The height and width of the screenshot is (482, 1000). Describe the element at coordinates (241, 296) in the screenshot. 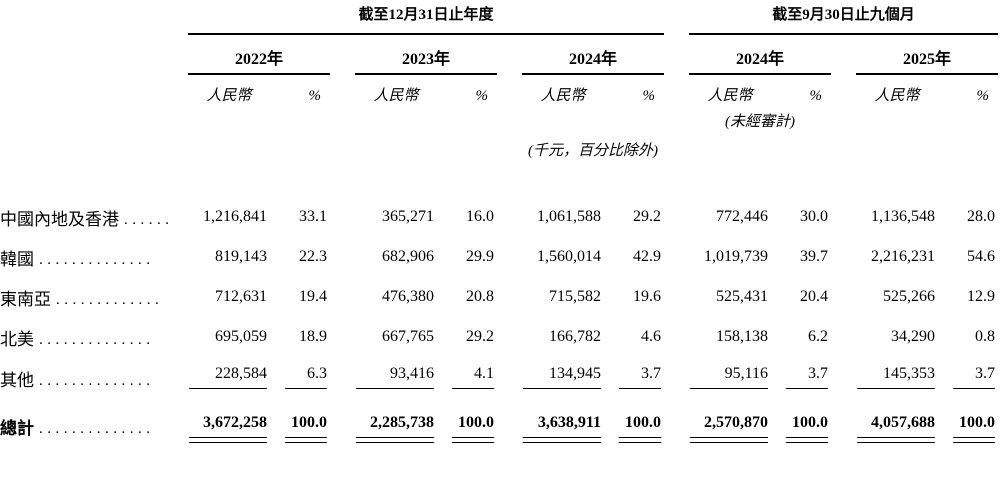

I see `value-cell: 712,631` at that location.